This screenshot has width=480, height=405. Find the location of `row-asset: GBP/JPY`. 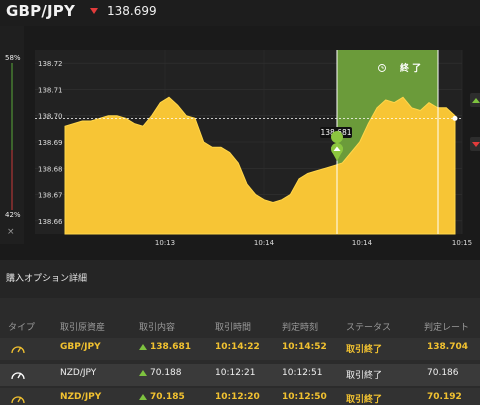

row-asset: GBP/JPY is located at coordinates (80, 347).